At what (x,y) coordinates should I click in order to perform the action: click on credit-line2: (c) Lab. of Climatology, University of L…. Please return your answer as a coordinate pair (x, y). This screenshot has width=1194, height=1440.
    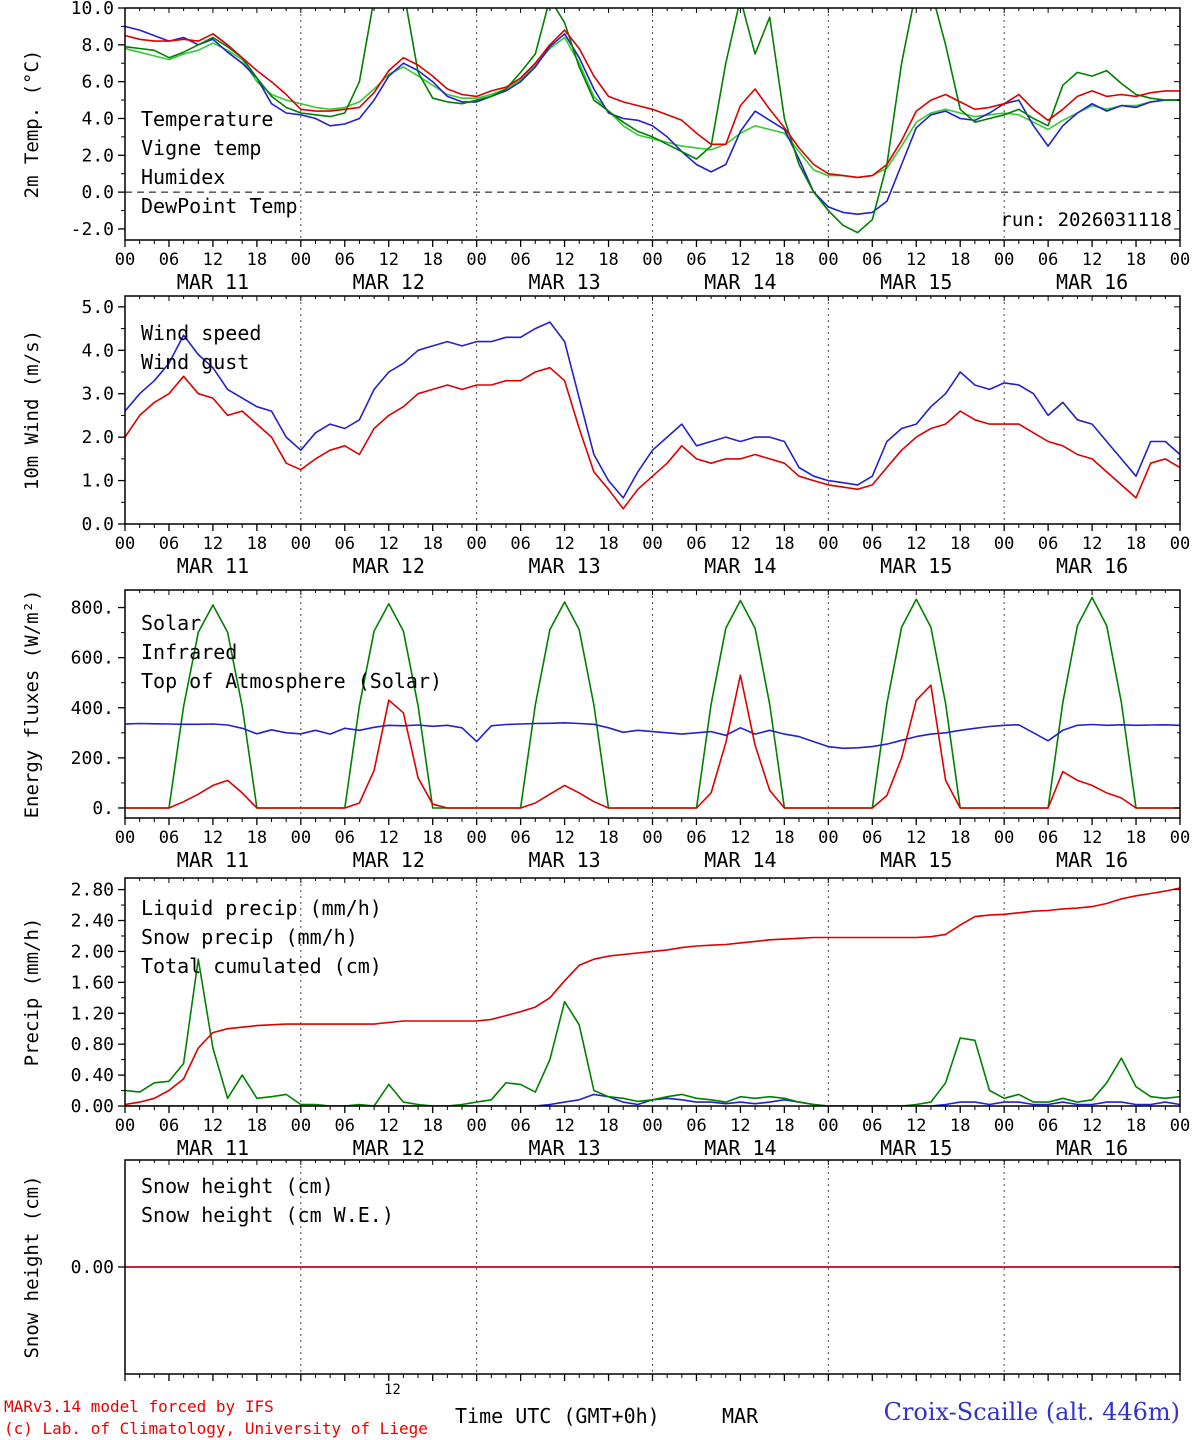
    Looking at the image, I should click on (216, 1428).